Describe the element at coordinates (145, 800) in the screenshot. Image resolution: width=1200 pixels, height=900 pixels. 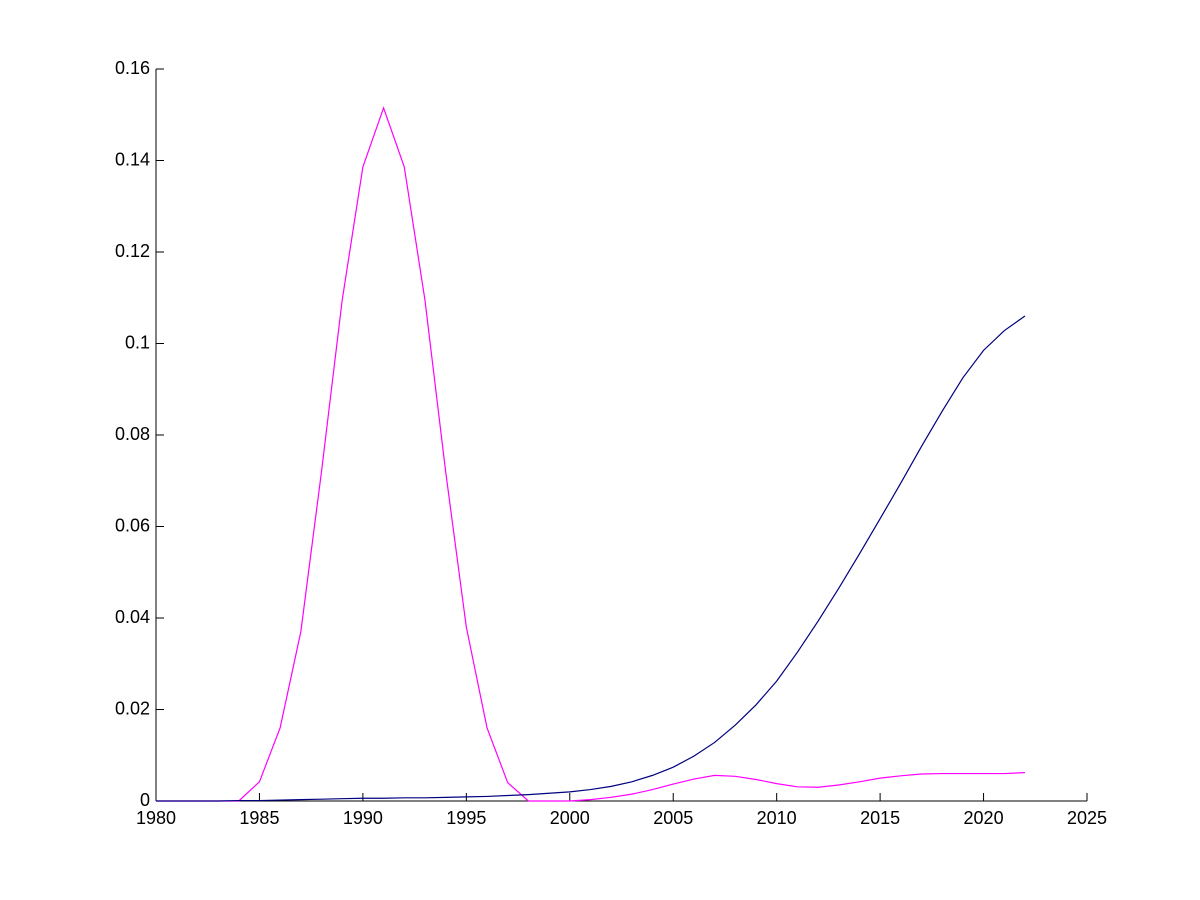
I see `y-tick-label: 0` at that location.